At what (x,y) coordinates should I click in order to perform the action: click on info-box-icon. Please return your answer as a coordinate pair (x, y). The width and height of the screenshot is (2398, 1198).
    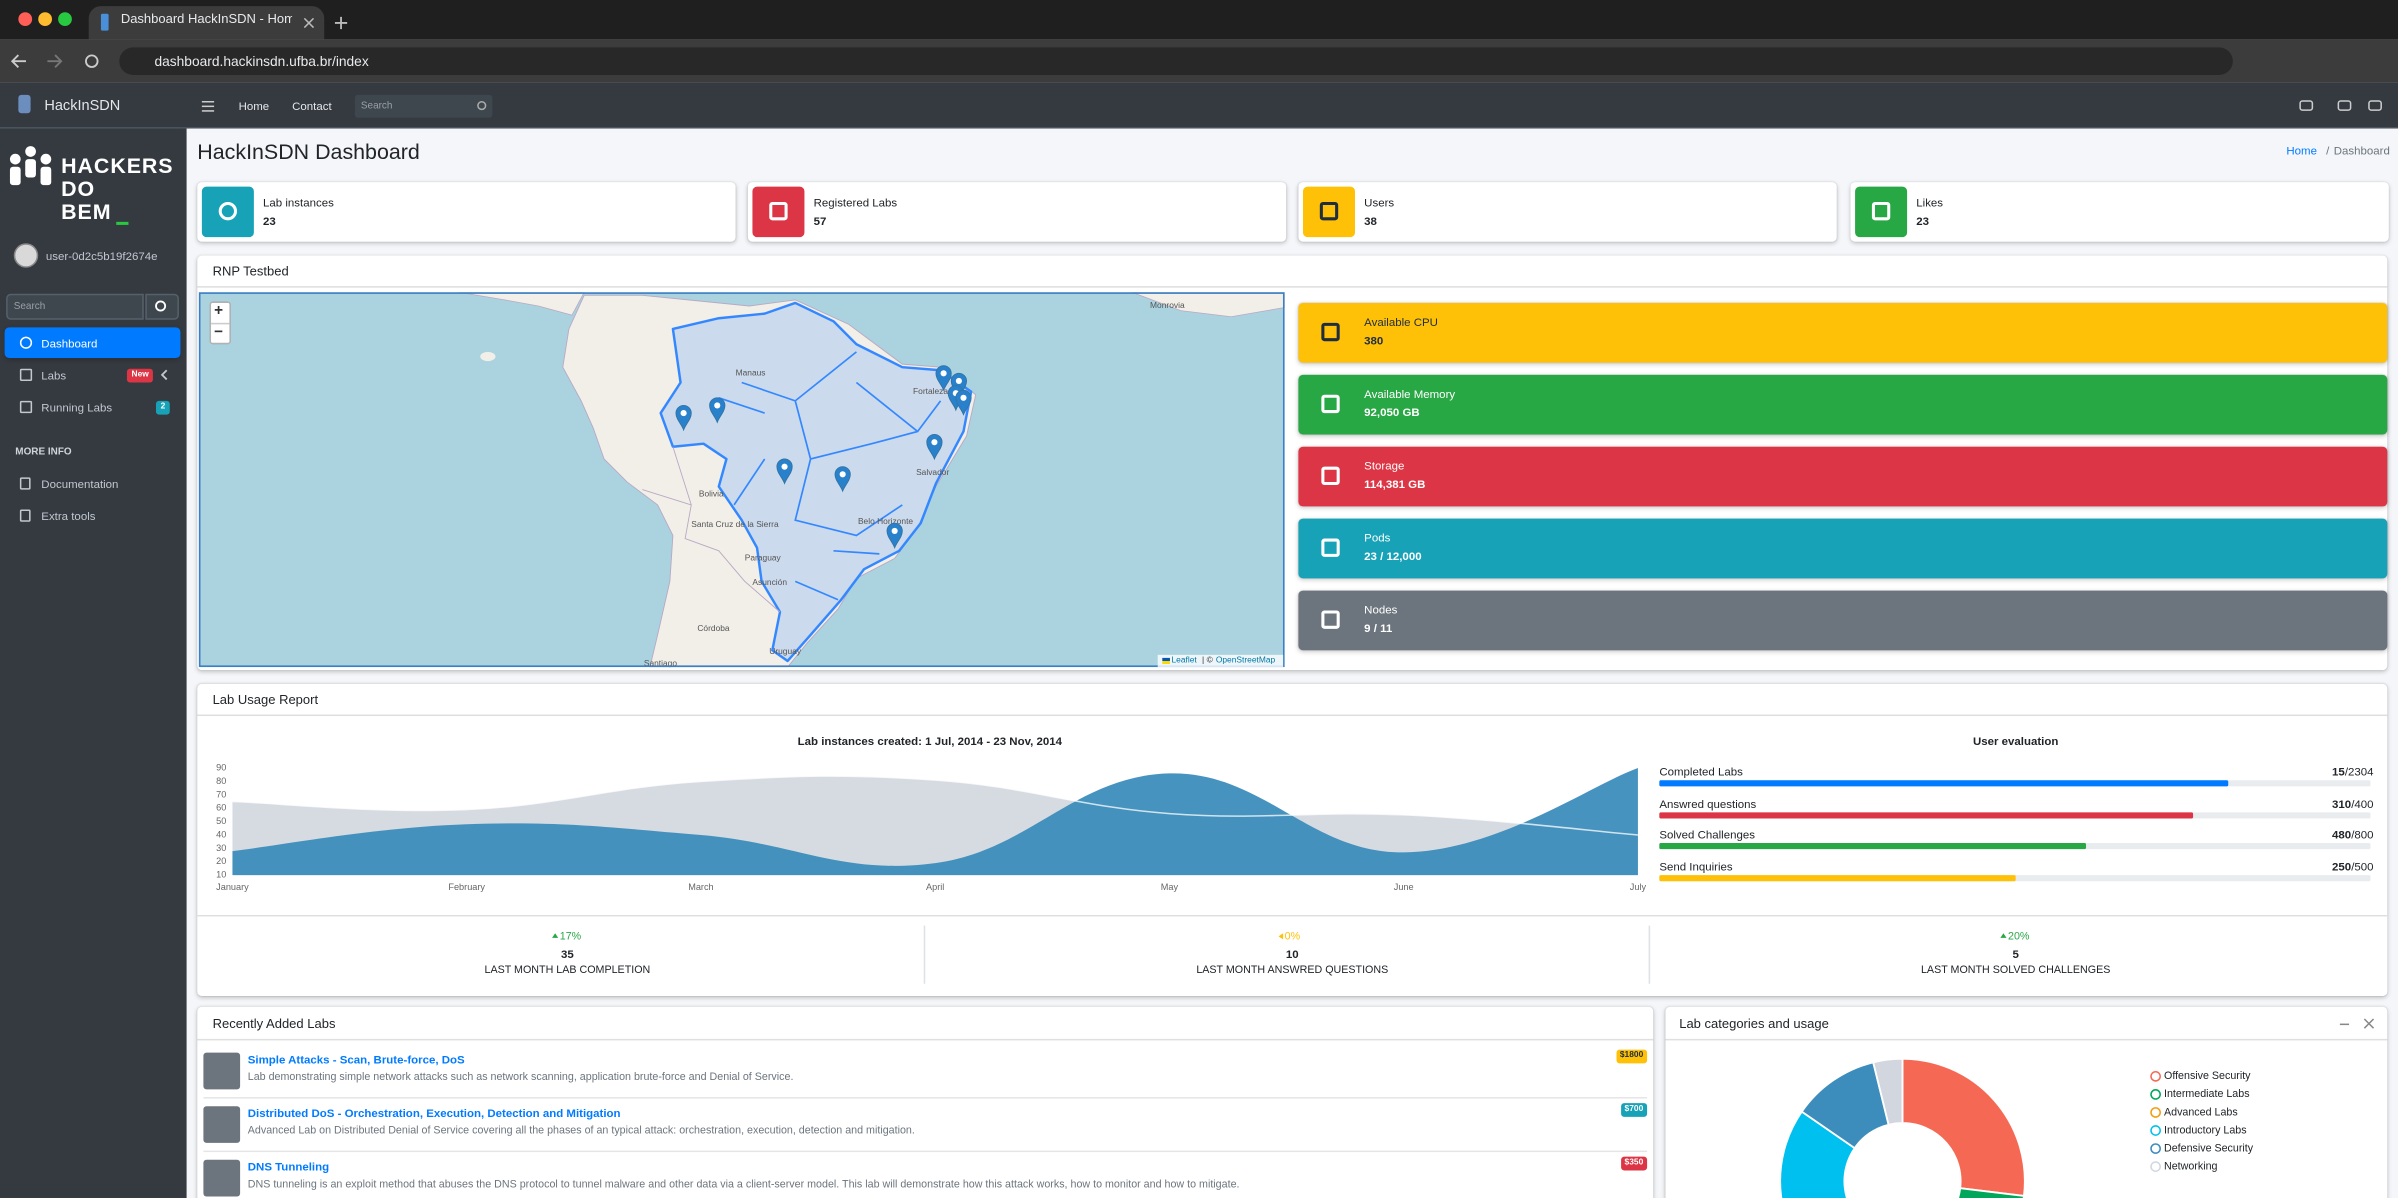
    Looking at the image, I should click on (778, 212).